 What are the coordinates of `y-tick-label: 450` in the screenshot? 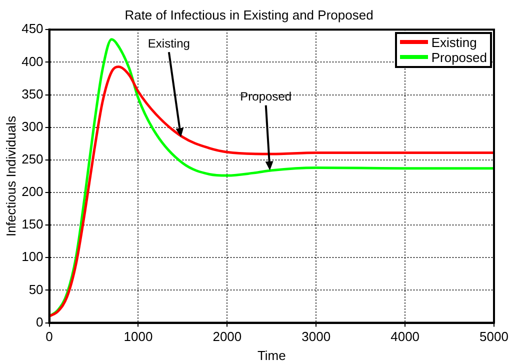 It's located at (33, 28).